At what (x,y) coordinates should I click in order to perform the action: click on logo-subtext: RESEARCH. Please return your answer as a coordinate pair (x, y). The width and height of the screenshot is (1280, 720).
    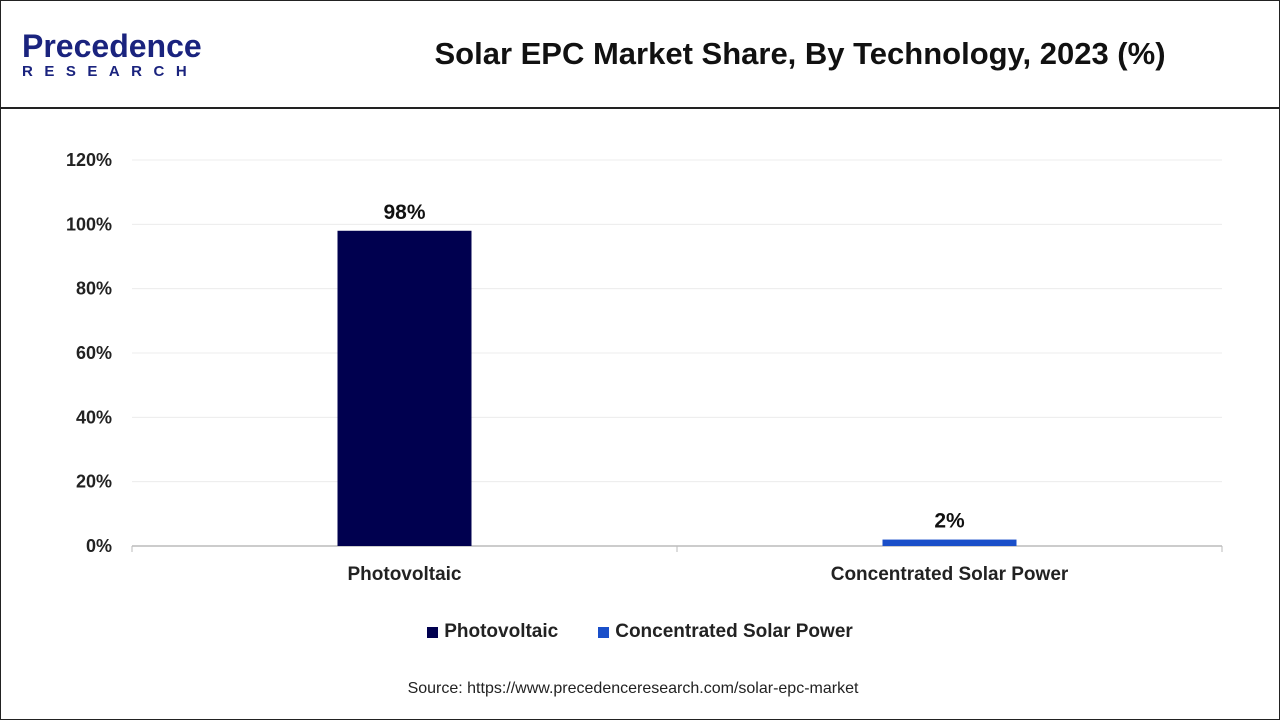
    Looking at the image, I should click on (110, 71).